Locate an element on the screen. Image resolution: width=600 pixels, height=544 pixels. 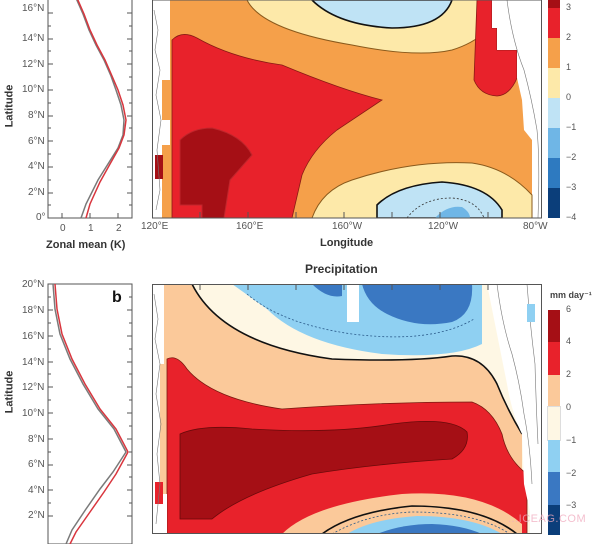
watermark: ...ICEAG.COM is located at coordinates (547, 519).